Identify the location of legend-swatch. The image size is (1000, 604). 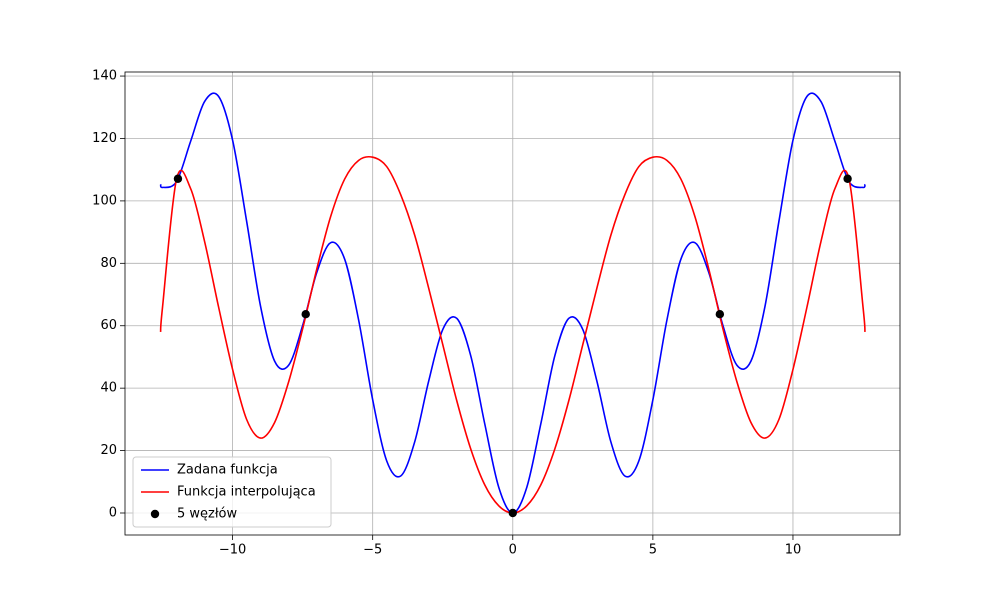
(155, 514).